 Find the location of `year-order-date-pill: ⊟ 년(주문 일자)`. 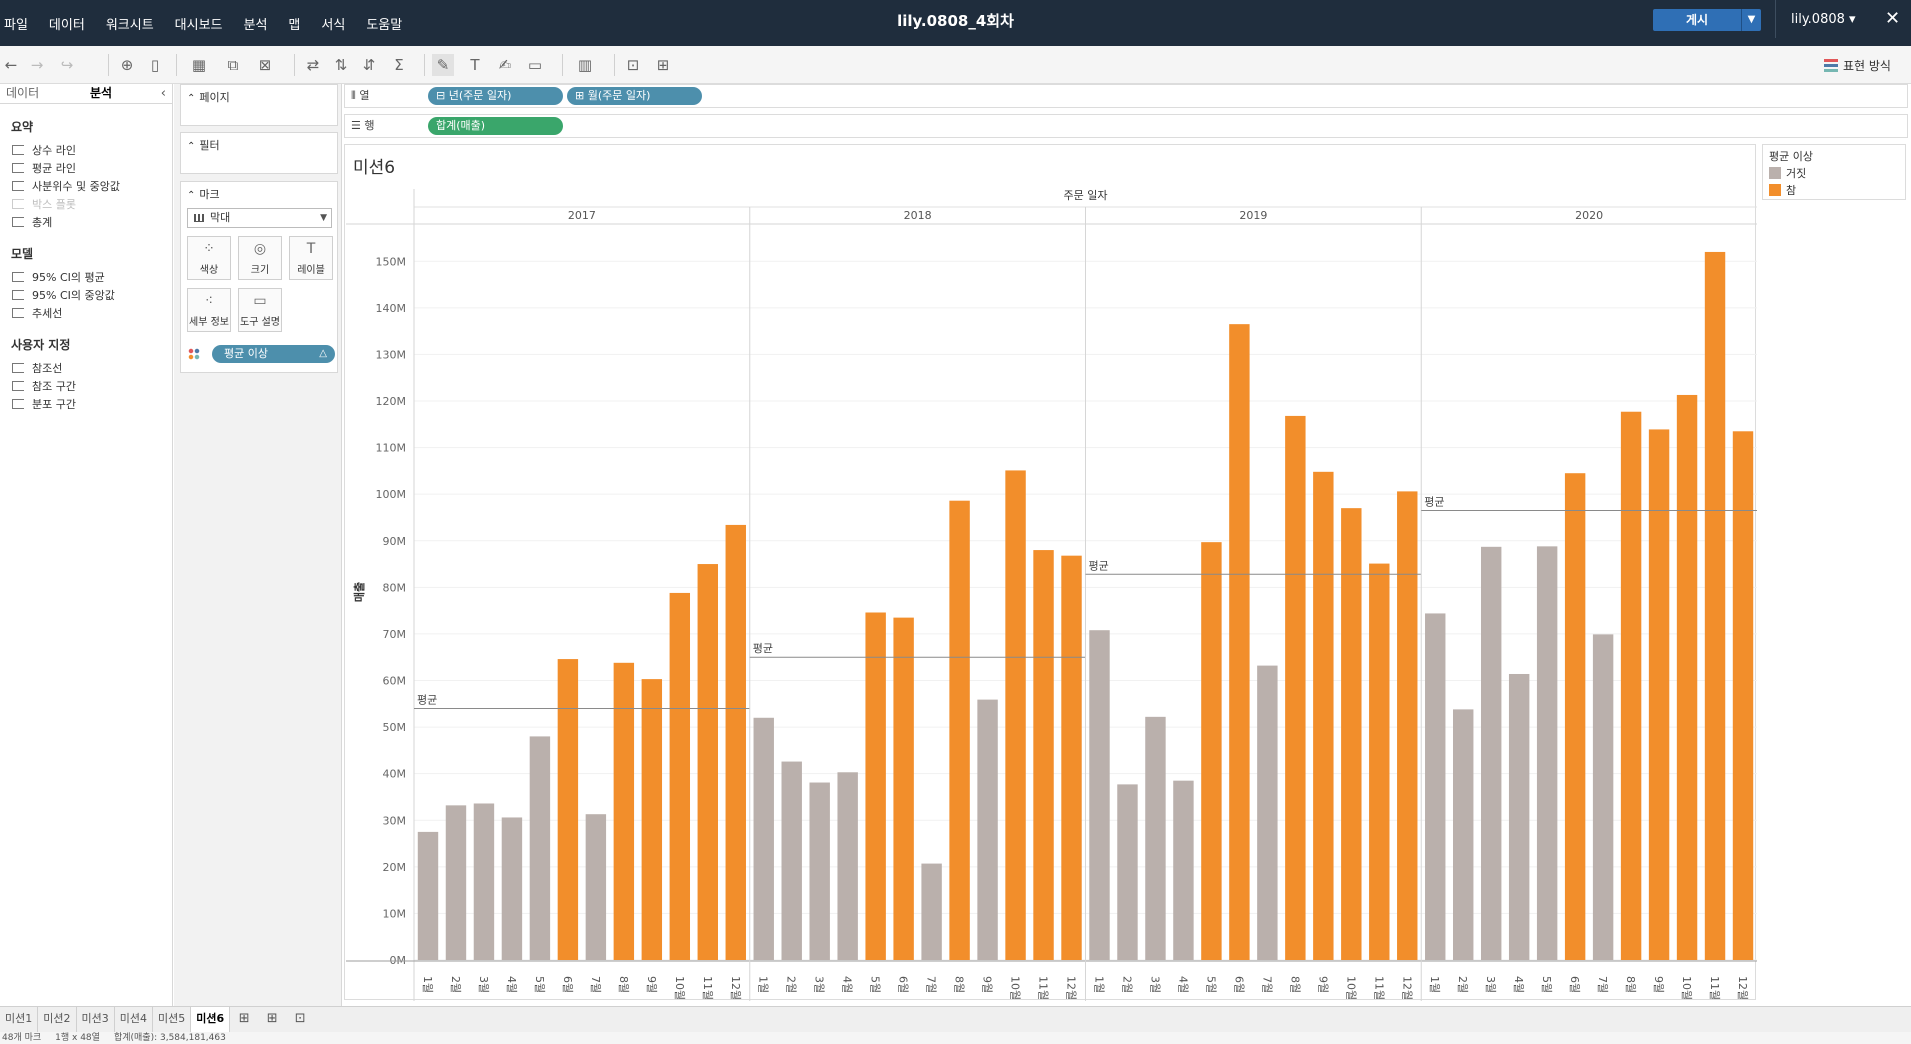

year-order-date-pill: ⊟ 년(주문 일자) is located at coordinates (495, 96).